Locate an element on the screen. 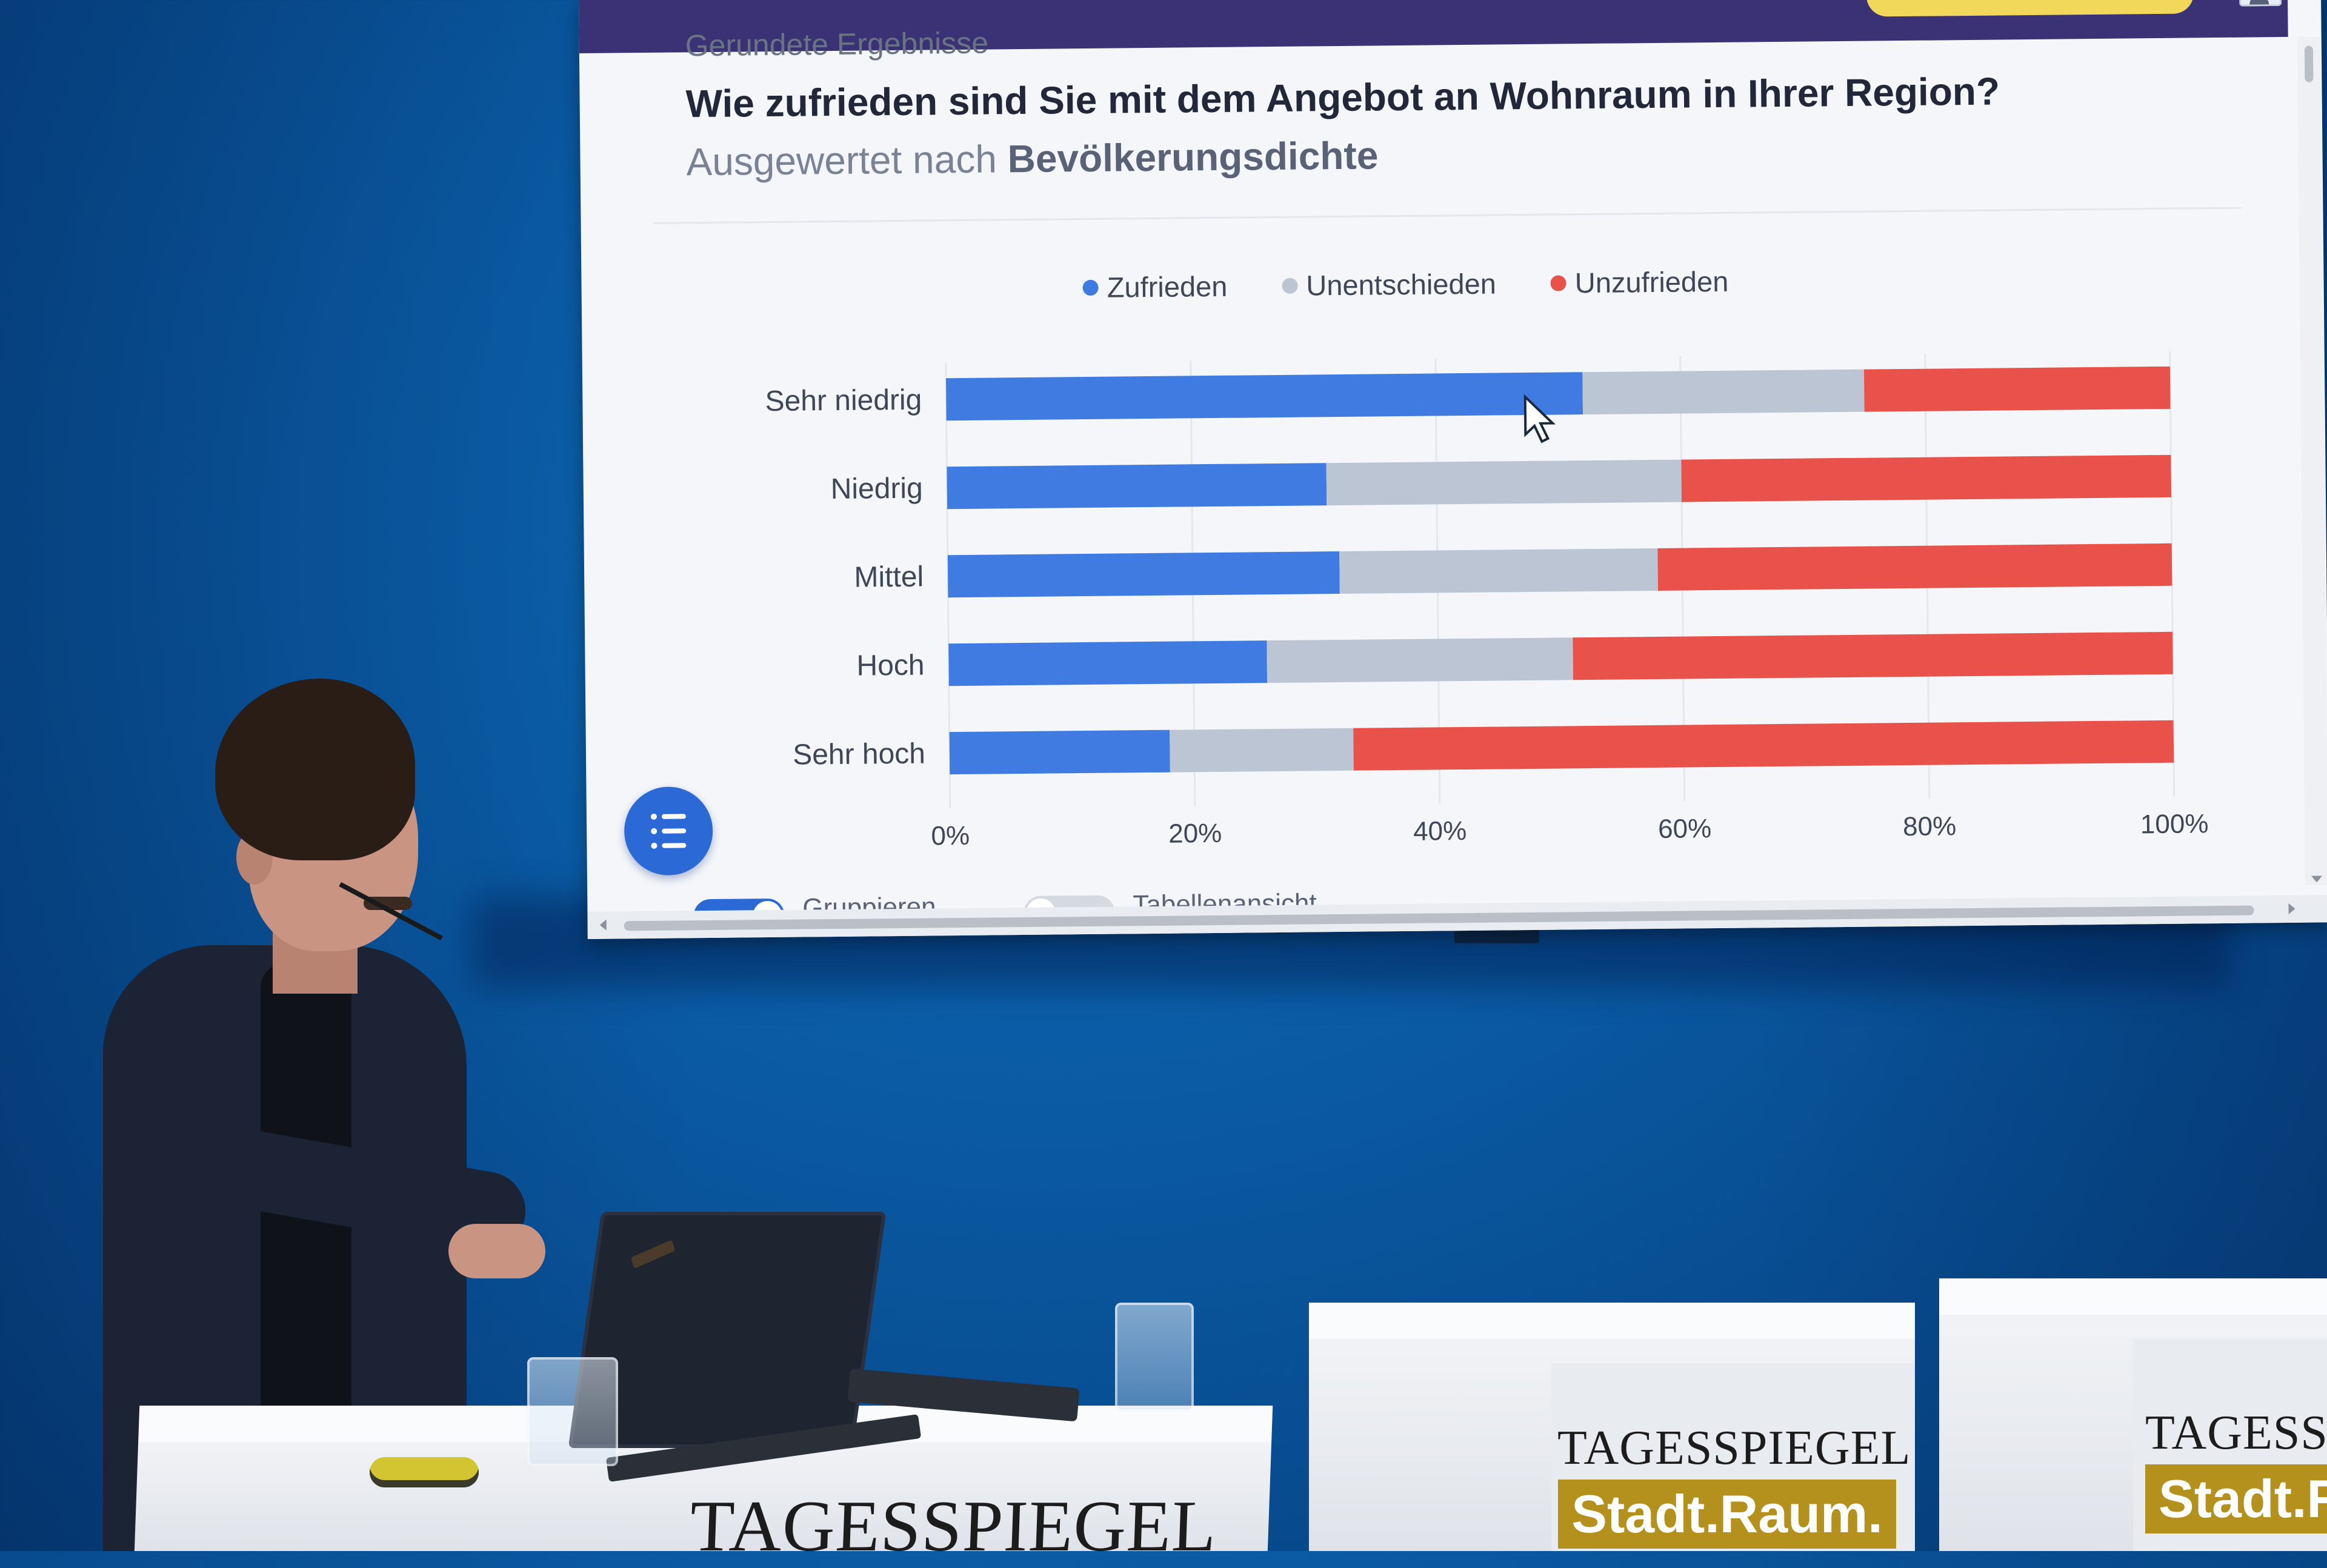 The height and width of the screenshot is (1568, 2327). mouse-cursor-icon is located at coordinates (1539, 418).